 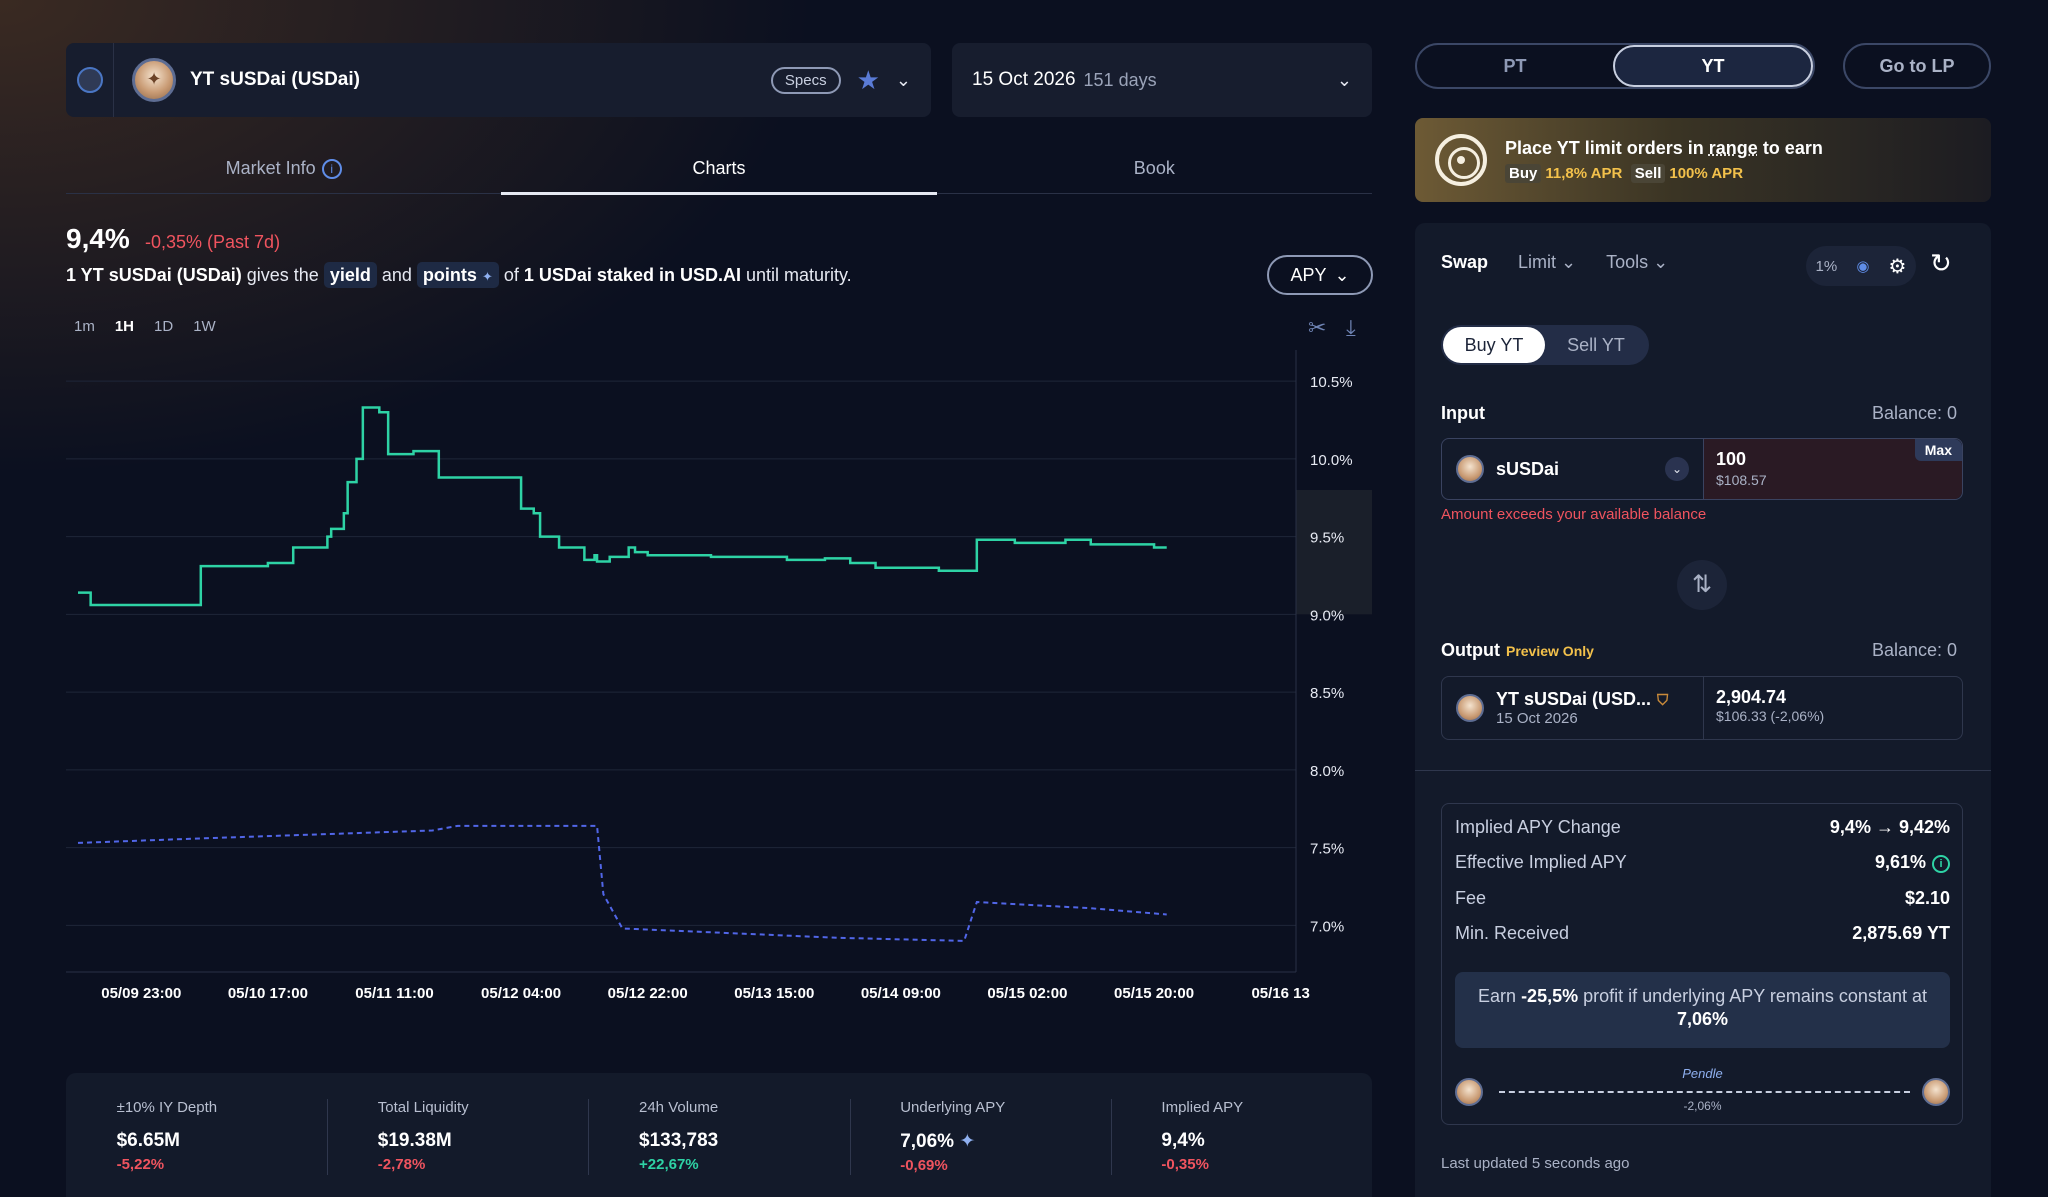 I want to click on output-label: Output Preview Only, so click(x=1517, y=650).